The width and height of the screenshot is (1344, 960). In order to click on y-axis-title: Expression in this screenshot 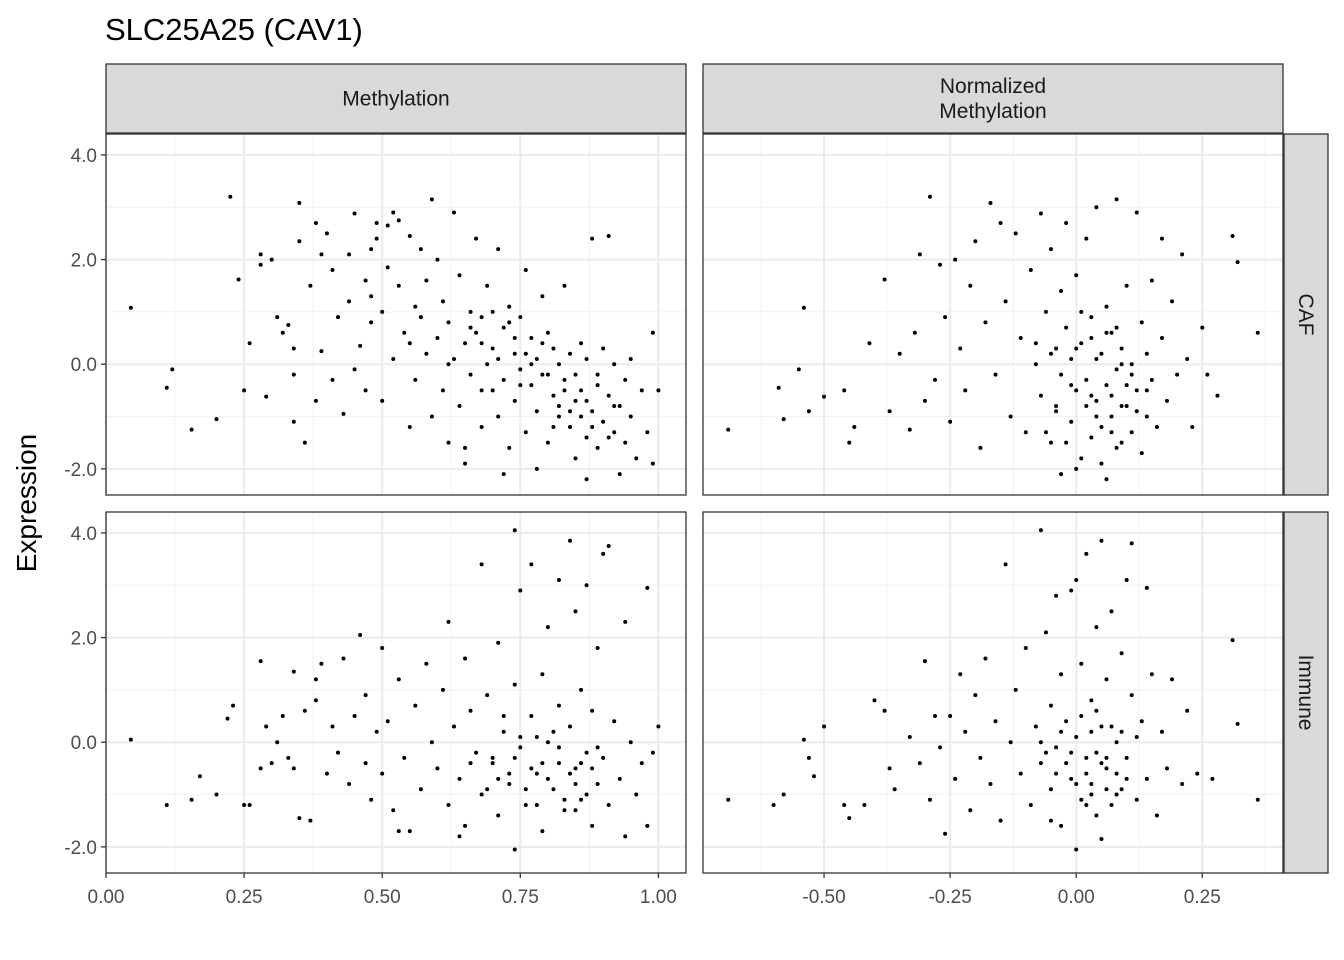, I will do `click(26, 503)`.